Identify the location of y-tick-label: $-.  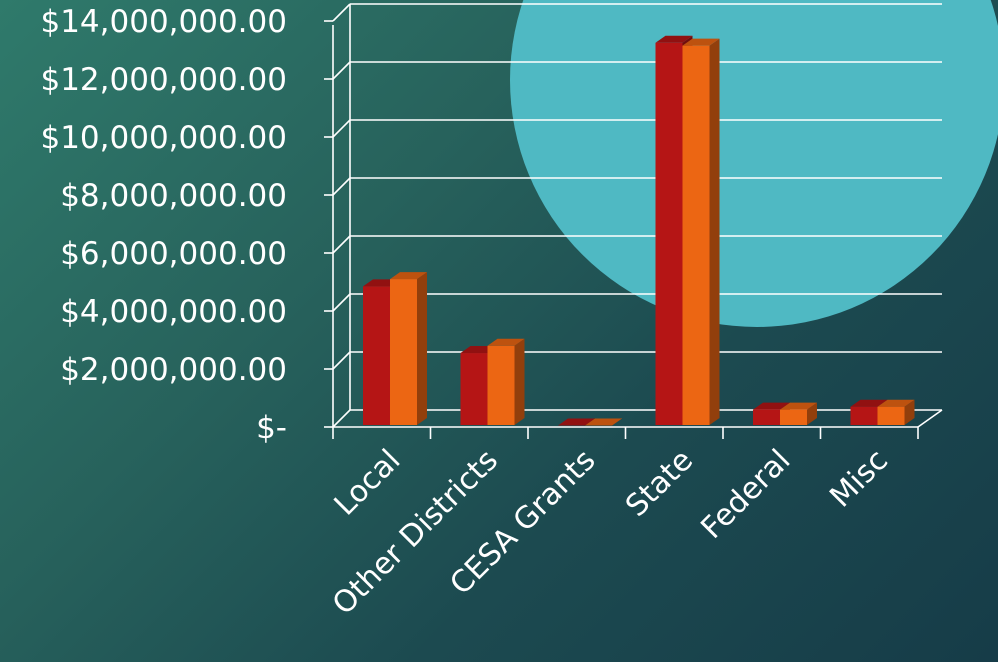
(271, 428).